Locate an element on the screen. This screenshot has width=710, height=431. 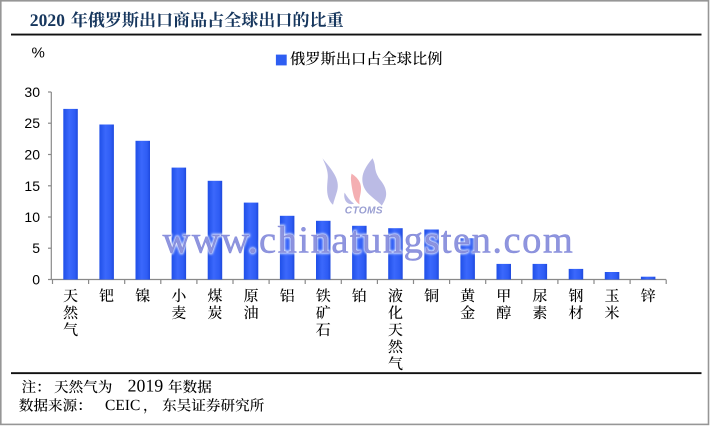
svg-text: CTOMS is located at coordinates (364, 210).